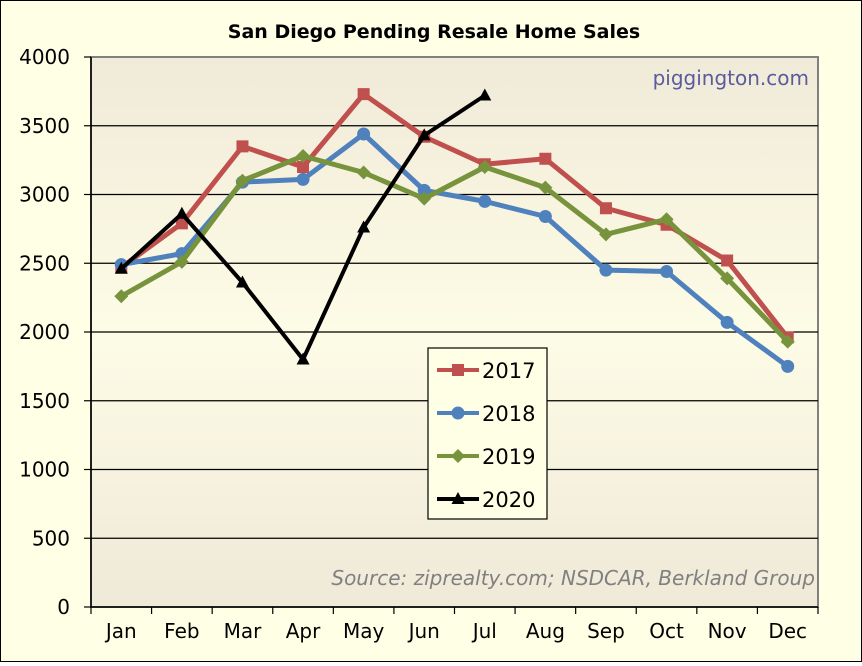 The width and height of the screenshot is (862, 666). What do you see at coordinates (731, 78) in the screenshot?
I see `watermark: piggington.com` at bounding box center [731, 78].